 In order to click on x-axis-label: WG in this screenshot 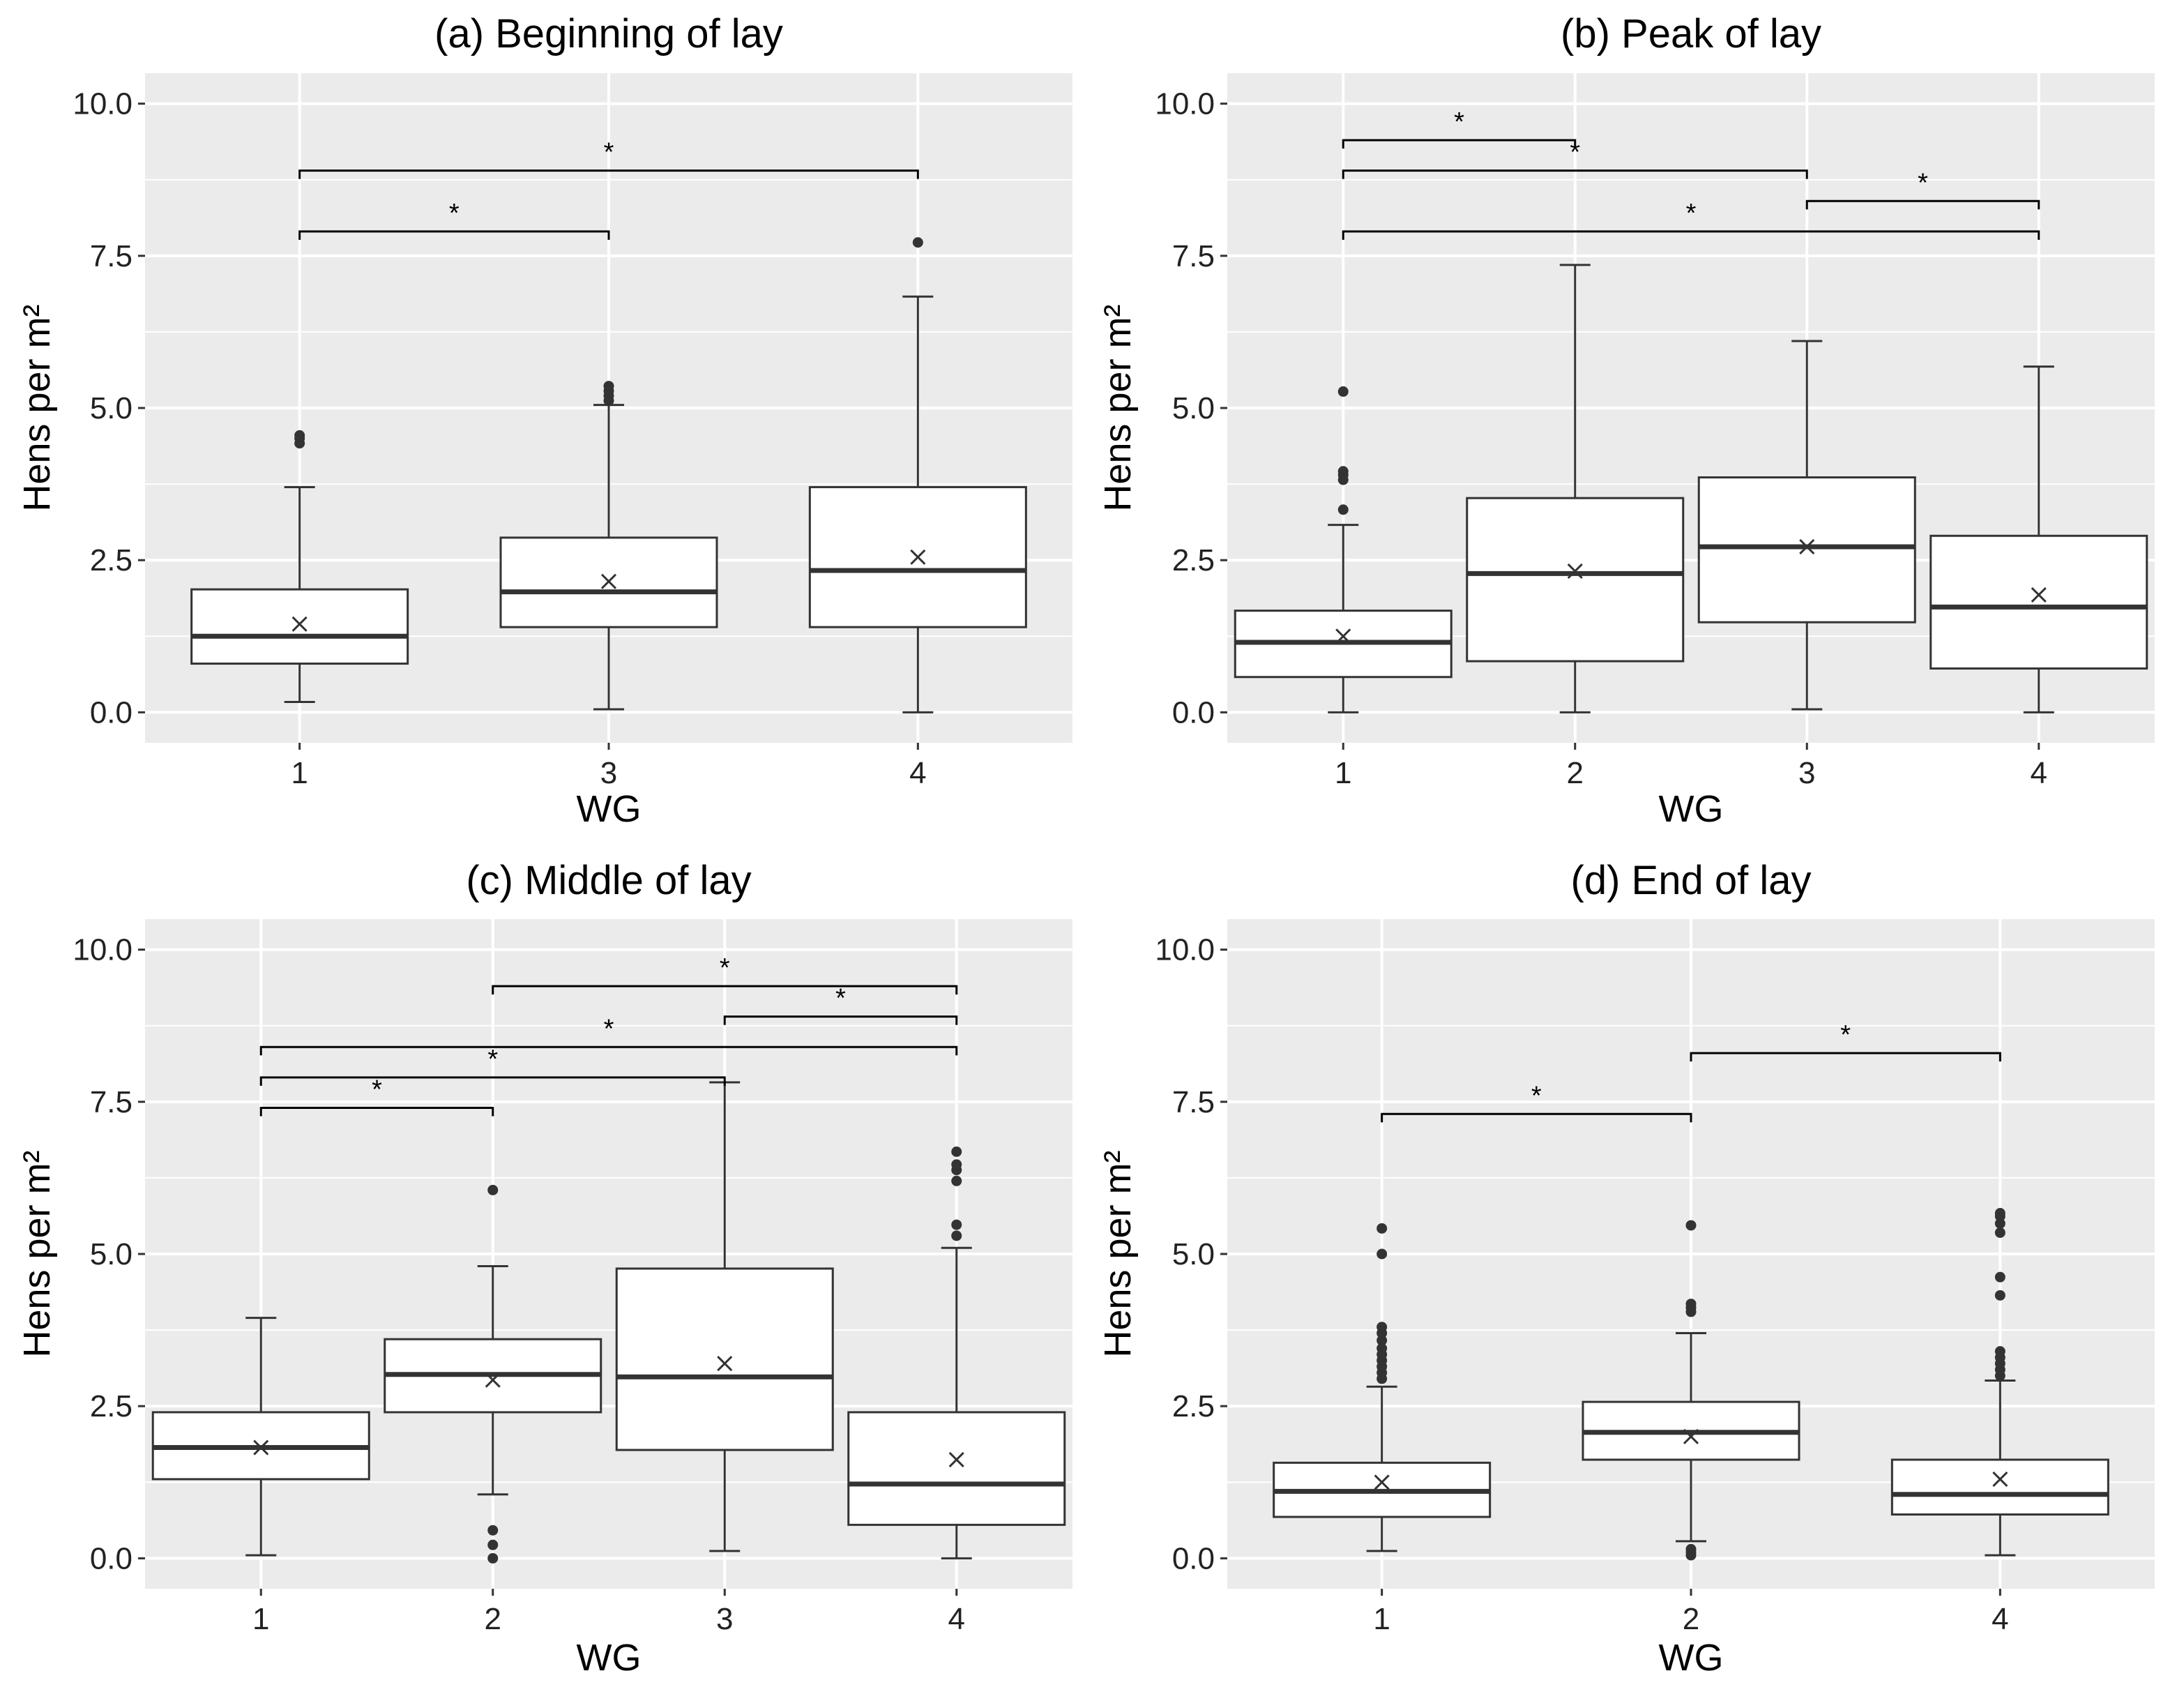, I will do `click(609, 1658)`.